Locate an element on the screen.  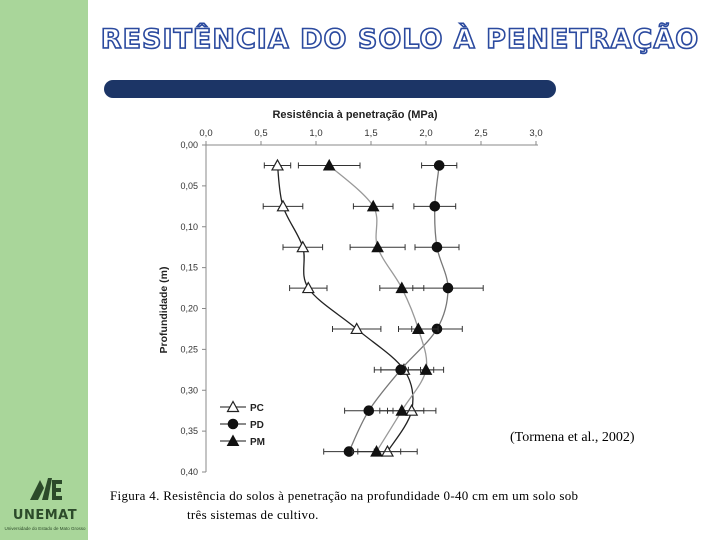
x-tick-label: 0,0 is located at coordinates (205, 133).